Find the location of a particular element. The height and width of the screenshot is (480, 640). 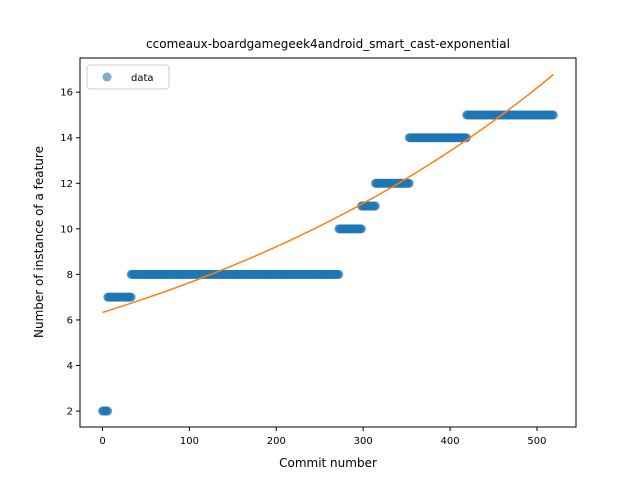

legend-label-data: data is located at coordinates (142, 78).